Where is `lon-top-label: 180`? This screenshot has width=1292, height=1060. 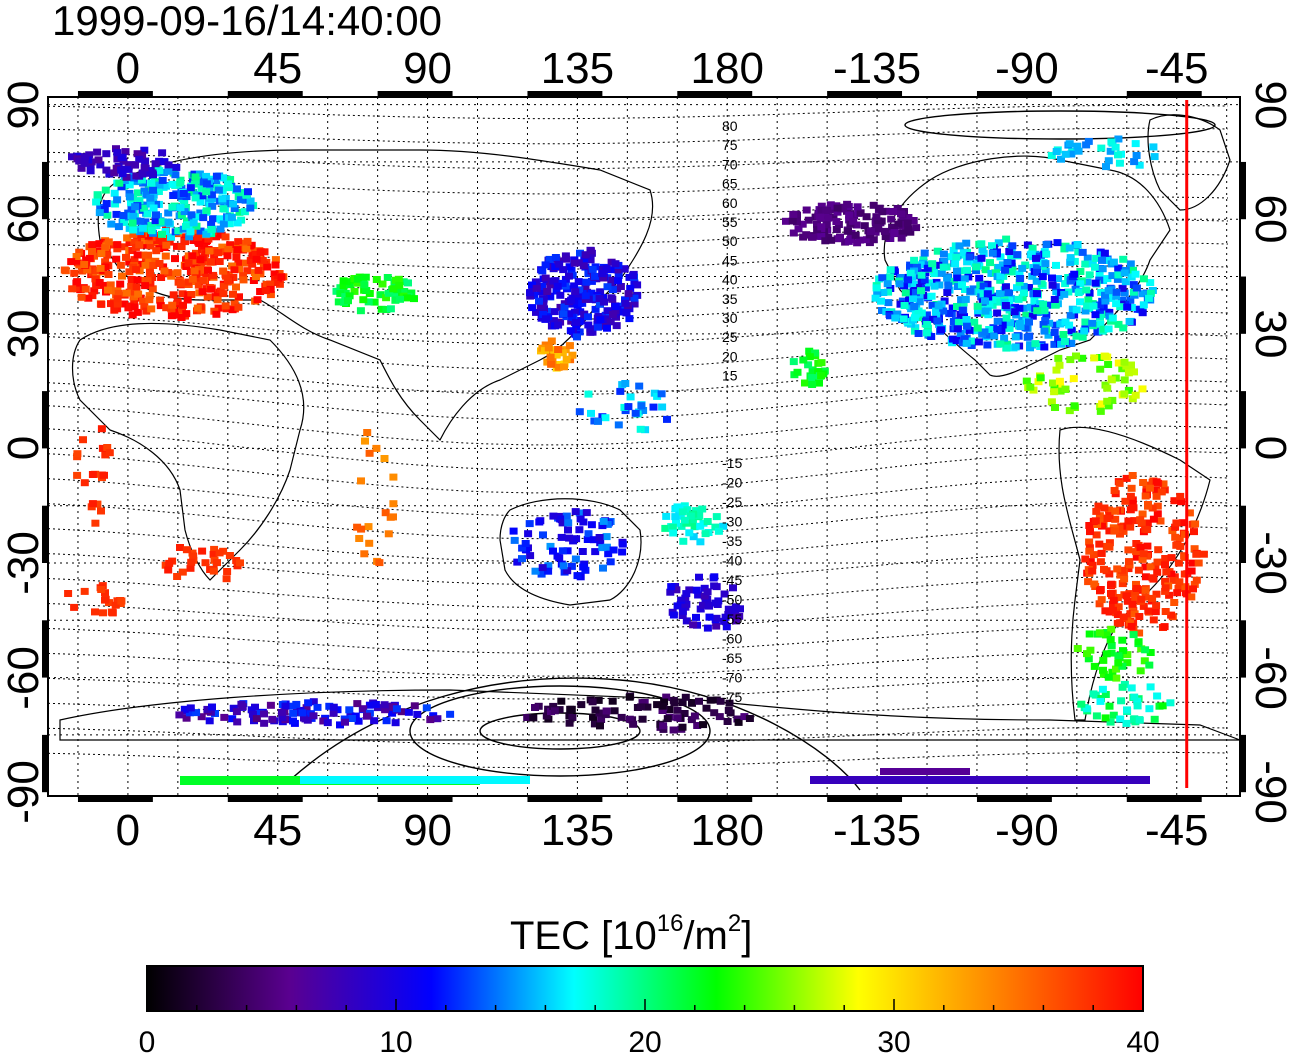 lon-top-label: 180 is located at coordinates (727, 68).